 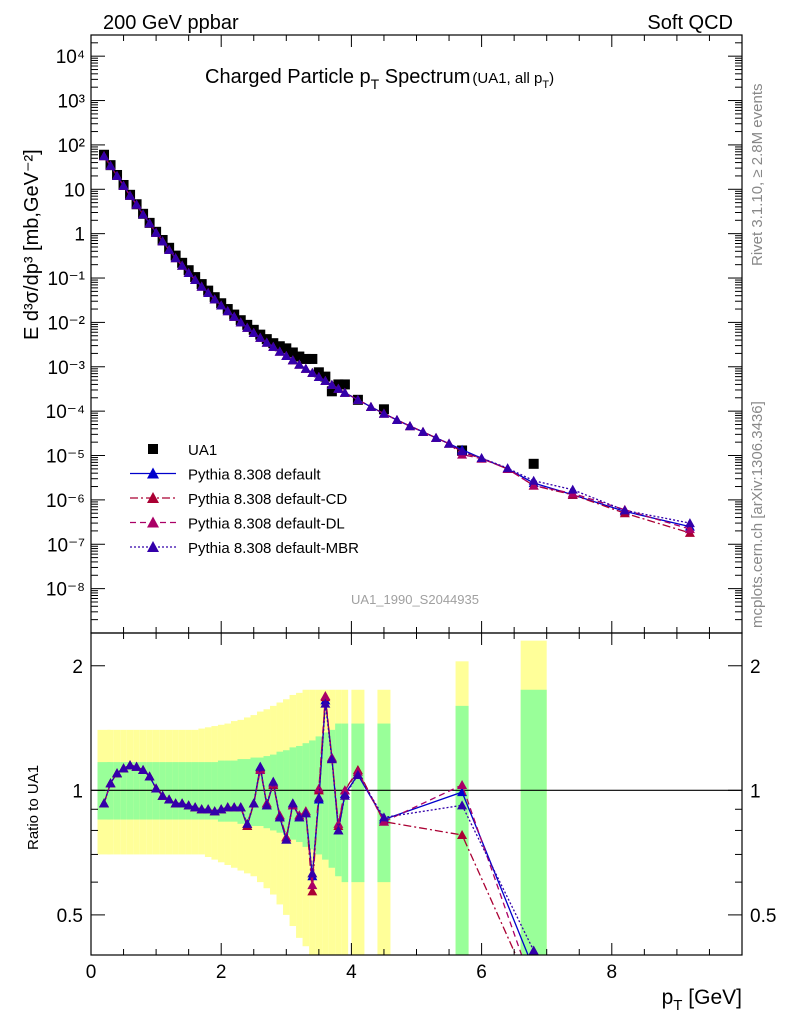 What do you see at coordinates (33, 807) in the screenshot?
I see `ratio-ylabel: Ratio to UA1` at bounding box center [33, 807].